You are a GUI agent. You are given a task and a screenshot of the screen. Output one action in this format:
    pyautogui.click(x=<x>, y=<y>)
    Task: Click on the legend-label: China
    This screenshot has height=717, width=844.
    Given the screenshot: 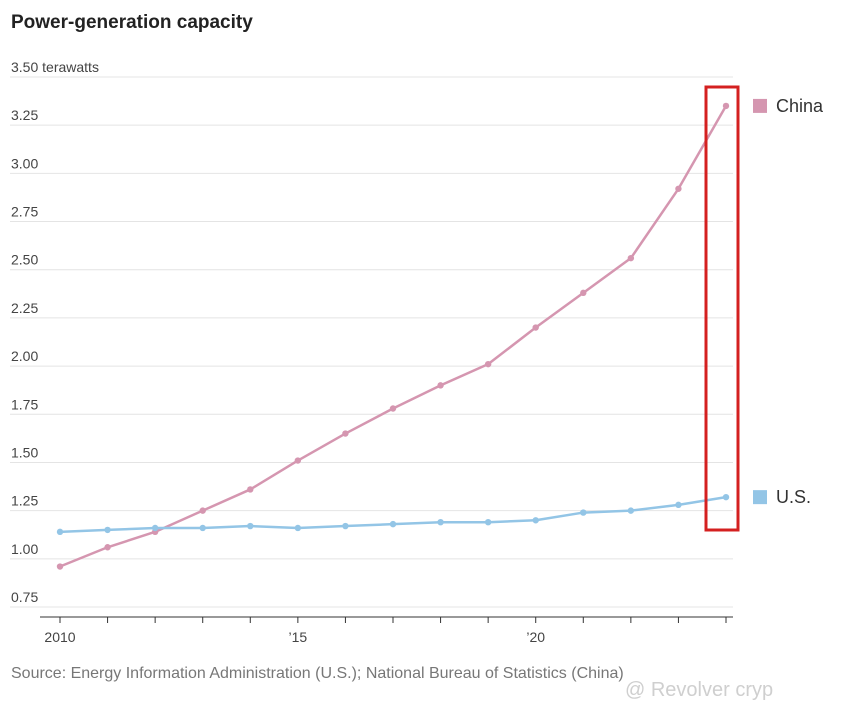 What is the action you would take?
    pyautogui.click(x=800, y=106)
    